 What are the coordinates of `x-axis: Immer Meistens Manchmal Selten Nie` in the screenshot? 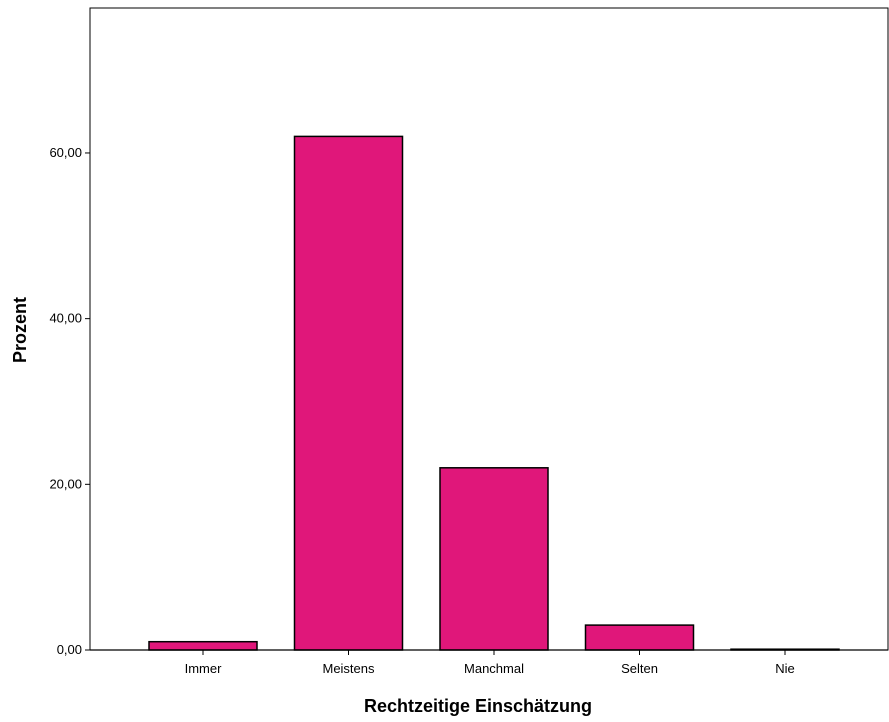 It's located at (489, 662).